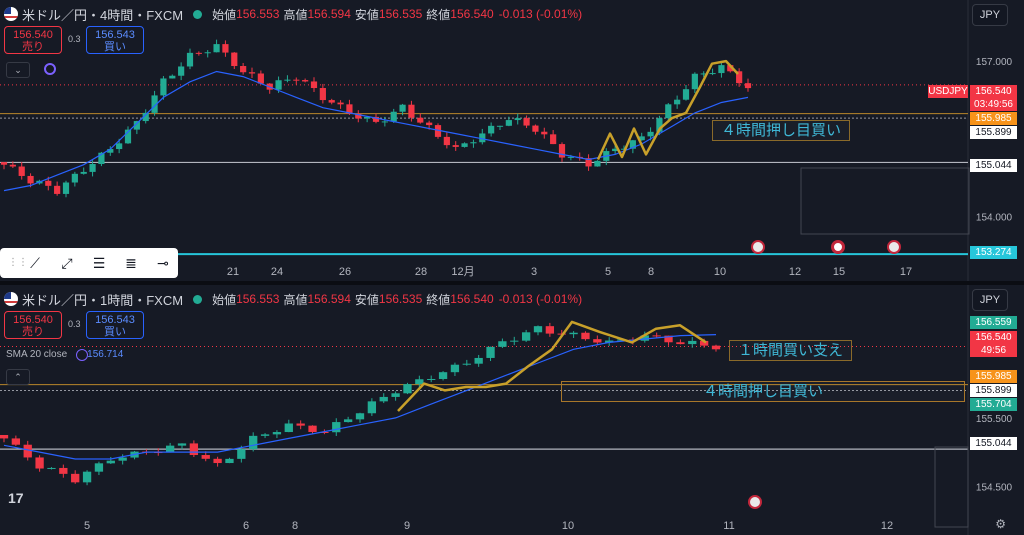 The height and width of the screenshot is (535, 1024). Describe the element at coordinates (233, 272) in the screenshot. I see `x-tick-label: 21` at that location.